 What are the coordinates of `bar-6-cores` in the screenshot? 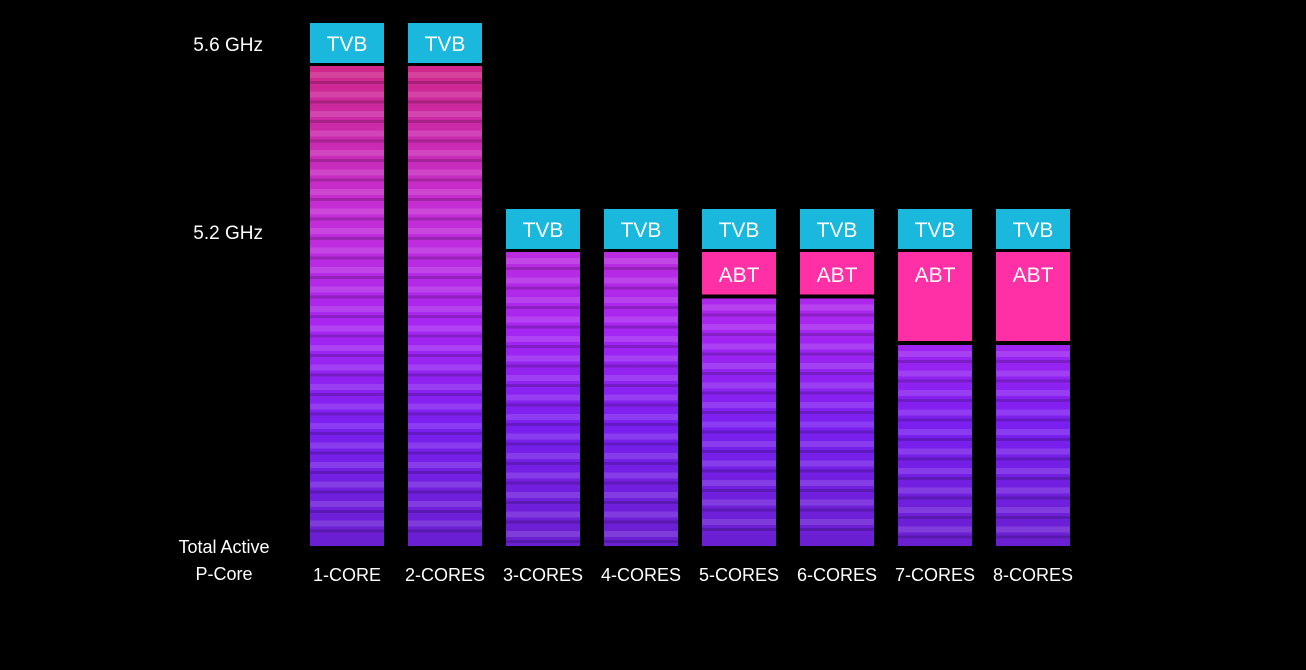 It's located at (837, 422).